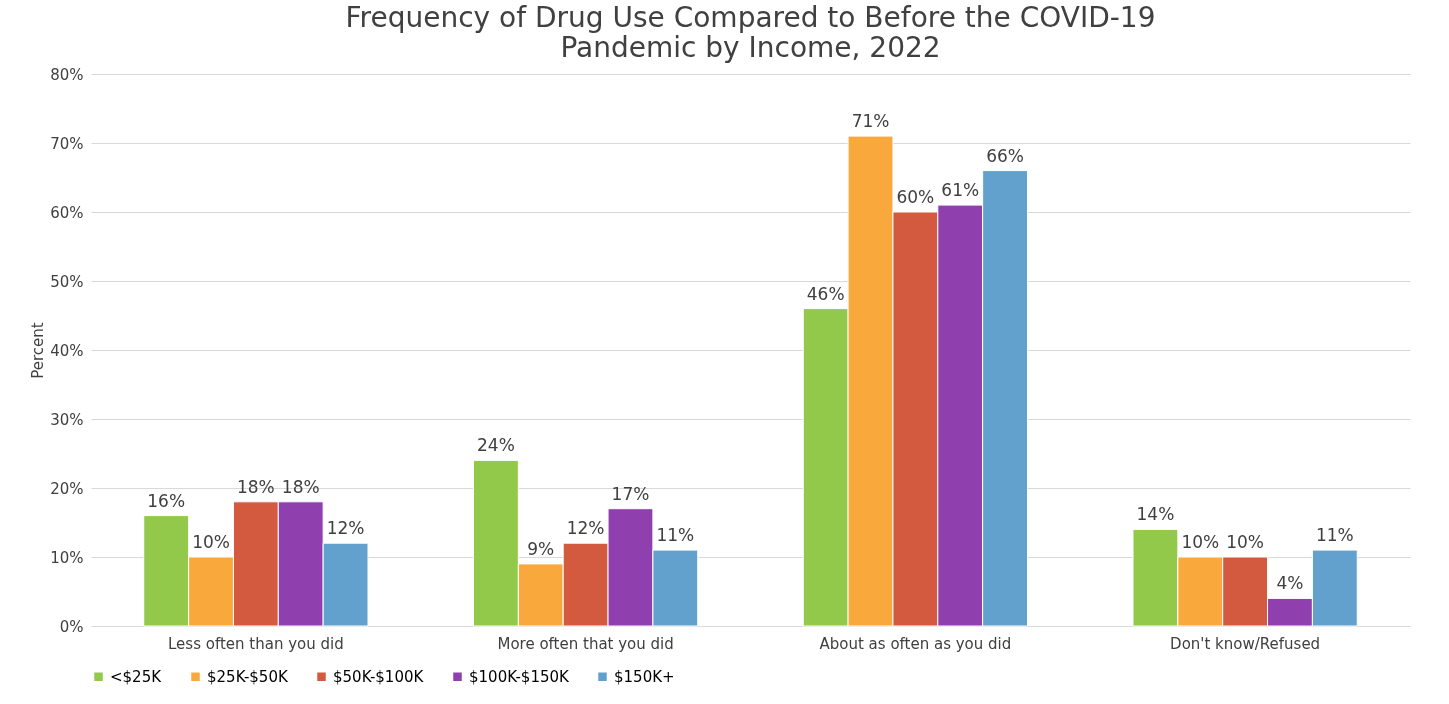  What do you see at coordinates (1155, 514) in the screenshot?
I see `data-label: 14%` at bounding box center [1155, 514].